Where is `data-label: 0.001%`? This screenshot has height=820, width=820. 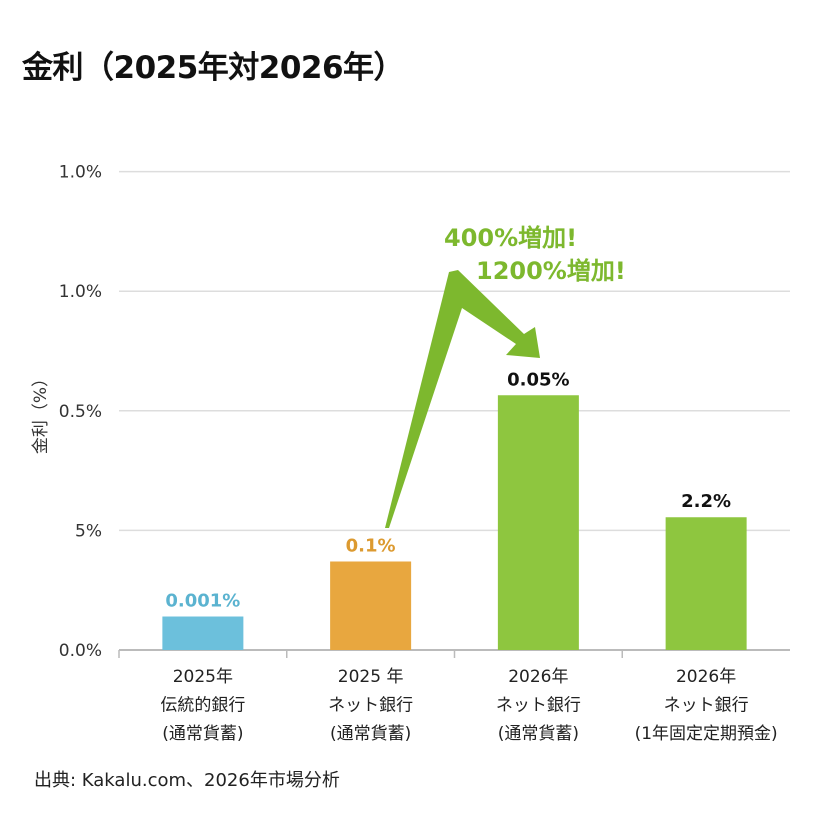
data-label: 0.001% is located at coordinates (202, 601).